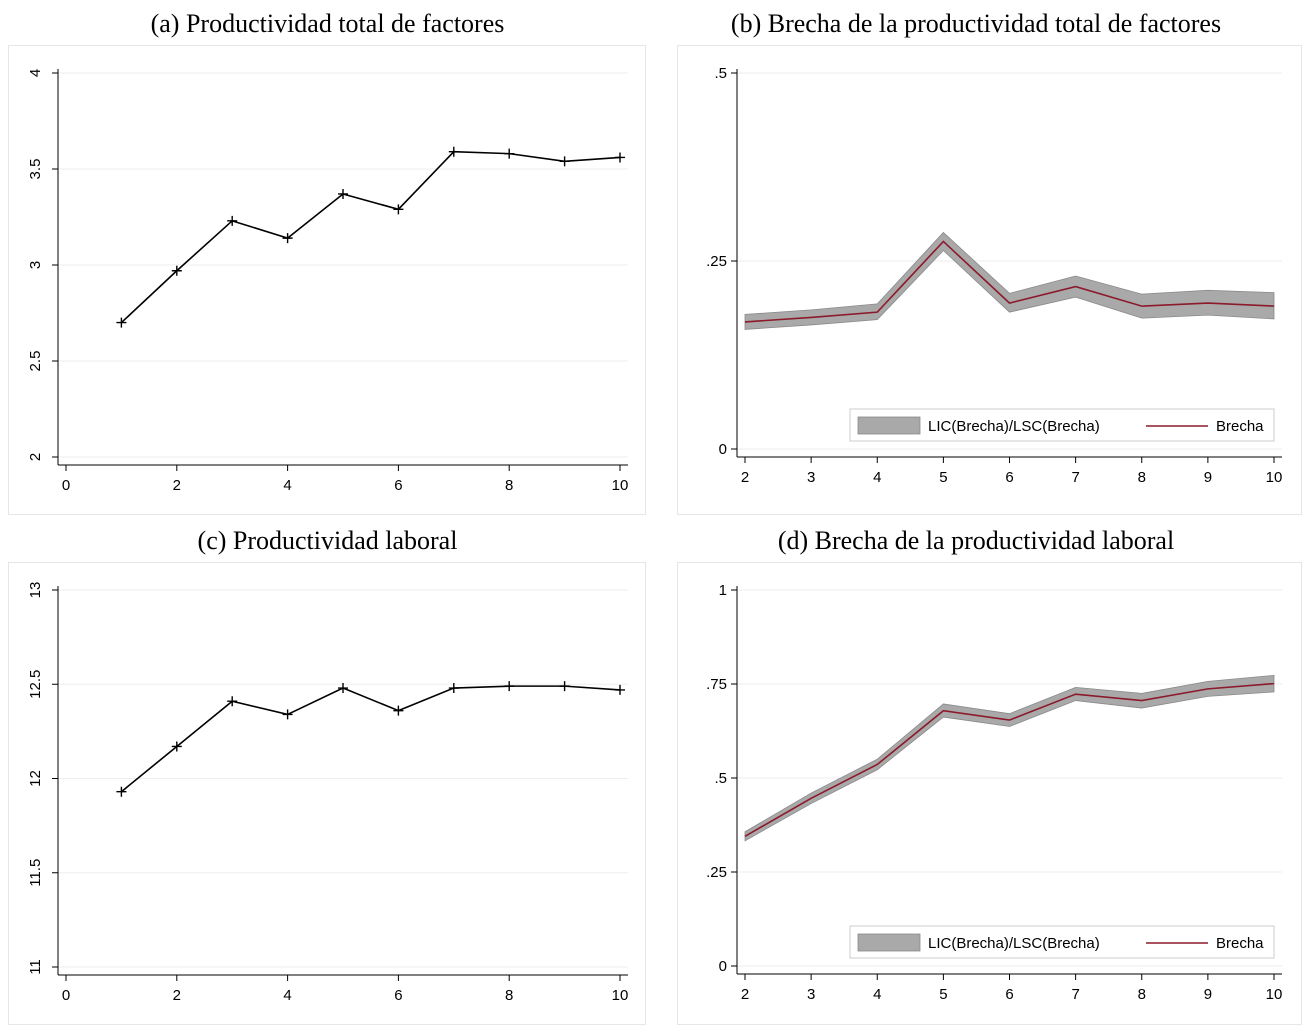  What do you see at coordinates (35, 967) in the screenshot?
I see `y-tick-label: 11` at bounding box center [35, 967].